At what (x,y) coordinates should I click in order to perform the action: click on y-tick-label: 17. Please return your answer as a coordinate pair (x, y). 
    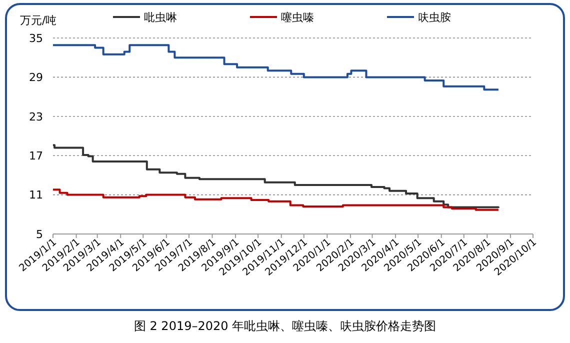
    Looking at the image, I should click on (36, 155).